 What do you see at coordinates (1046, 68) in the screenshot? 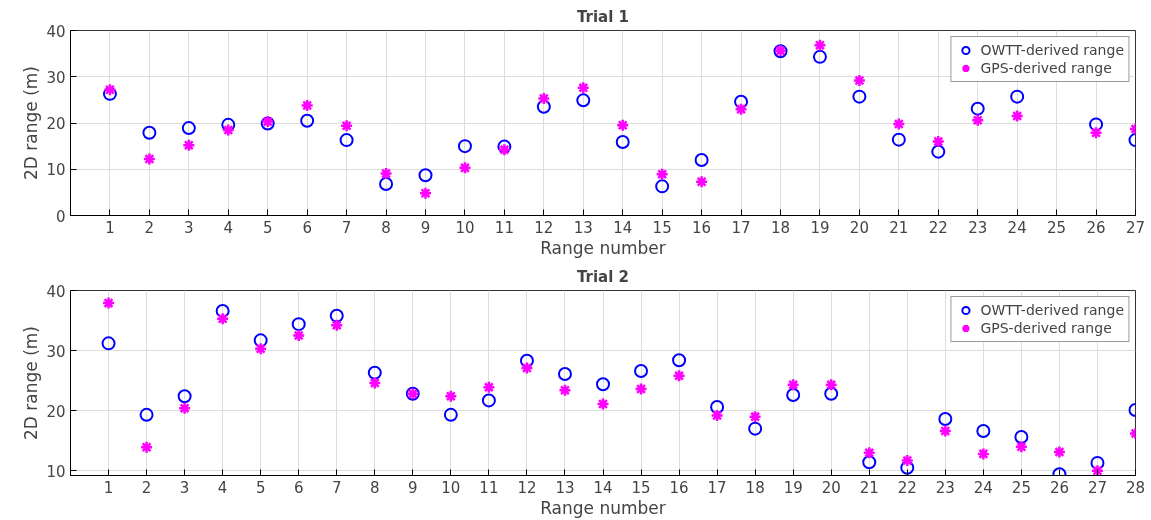
I see `legend-label: GPS-derived range` at bounding box center [1046, 68].